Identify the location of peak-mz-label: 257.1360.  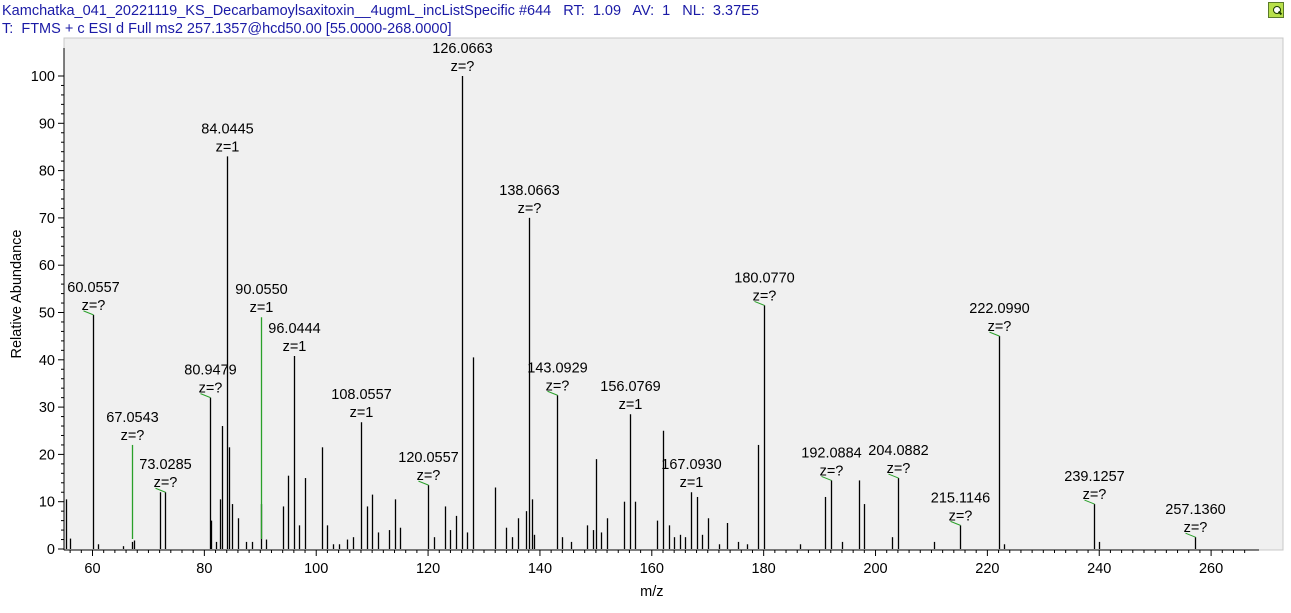
(1195, 510).